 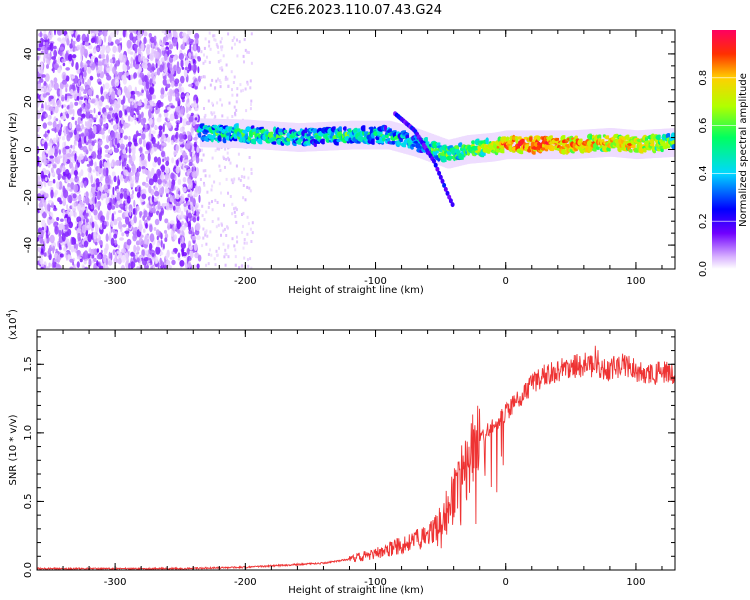 I want to click on ridge-halo, so click(x=514, y=145).